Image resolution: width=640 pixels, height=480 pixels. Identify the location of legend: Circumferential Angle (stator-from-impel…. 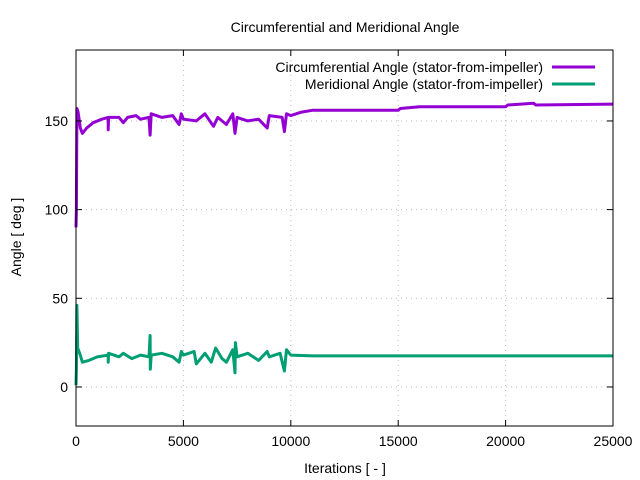
(435, 75).